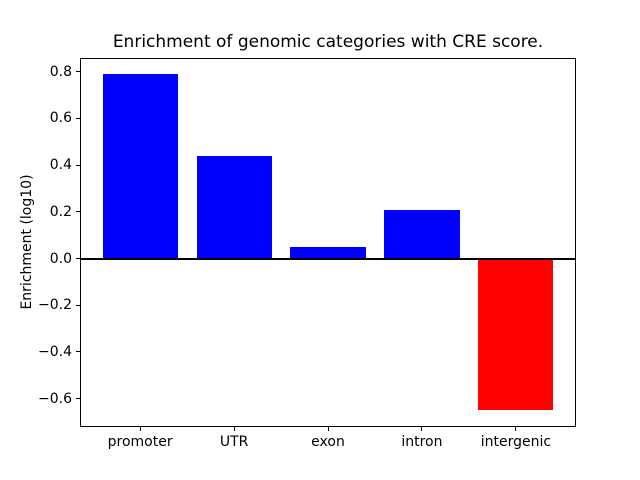 This screenshot has height=480, width=640. What do you see at coordinates (234, 207) in the screenshot?
I see `bar-UTR` at bounding box center [234, 207].